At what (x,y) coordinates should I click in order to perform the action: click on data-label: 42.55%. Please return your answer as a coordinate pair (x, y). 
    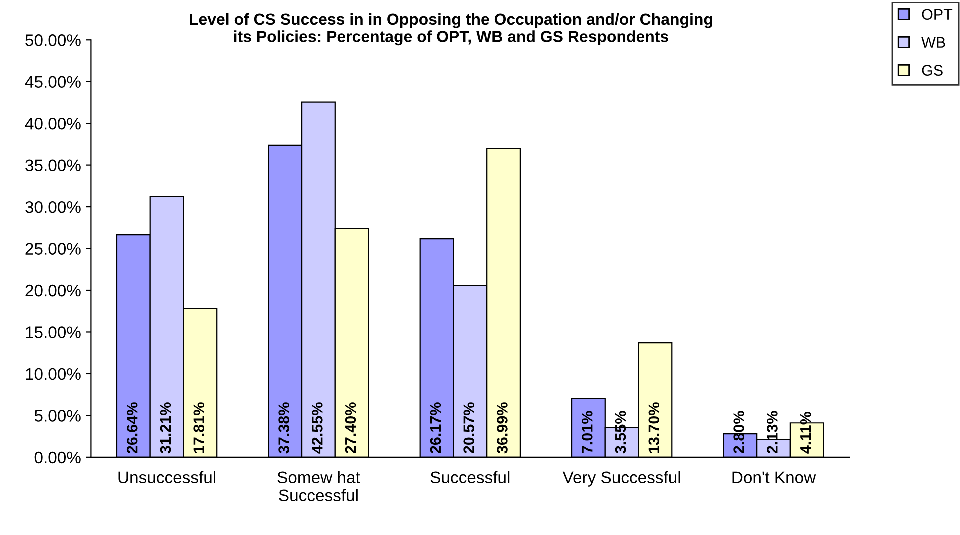
    Looking at the image, I should click on (317, 428).